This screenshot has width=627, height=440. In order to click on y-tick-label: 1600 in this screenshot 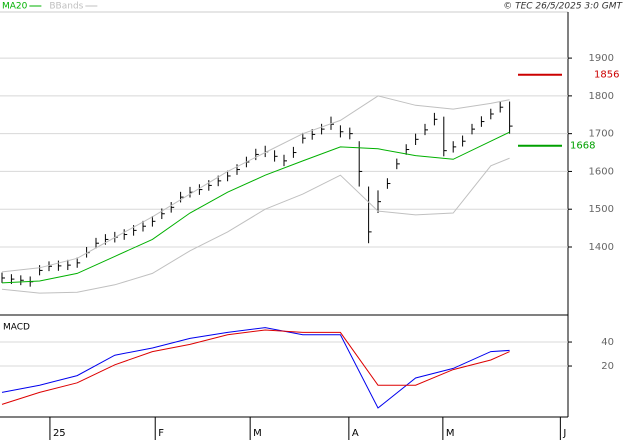, I will do `click(601, 171)`.